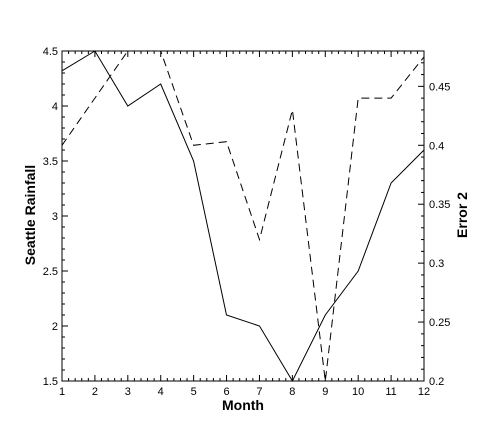  I want to click on y2-axis-title: Error 2, so click(462, 215).